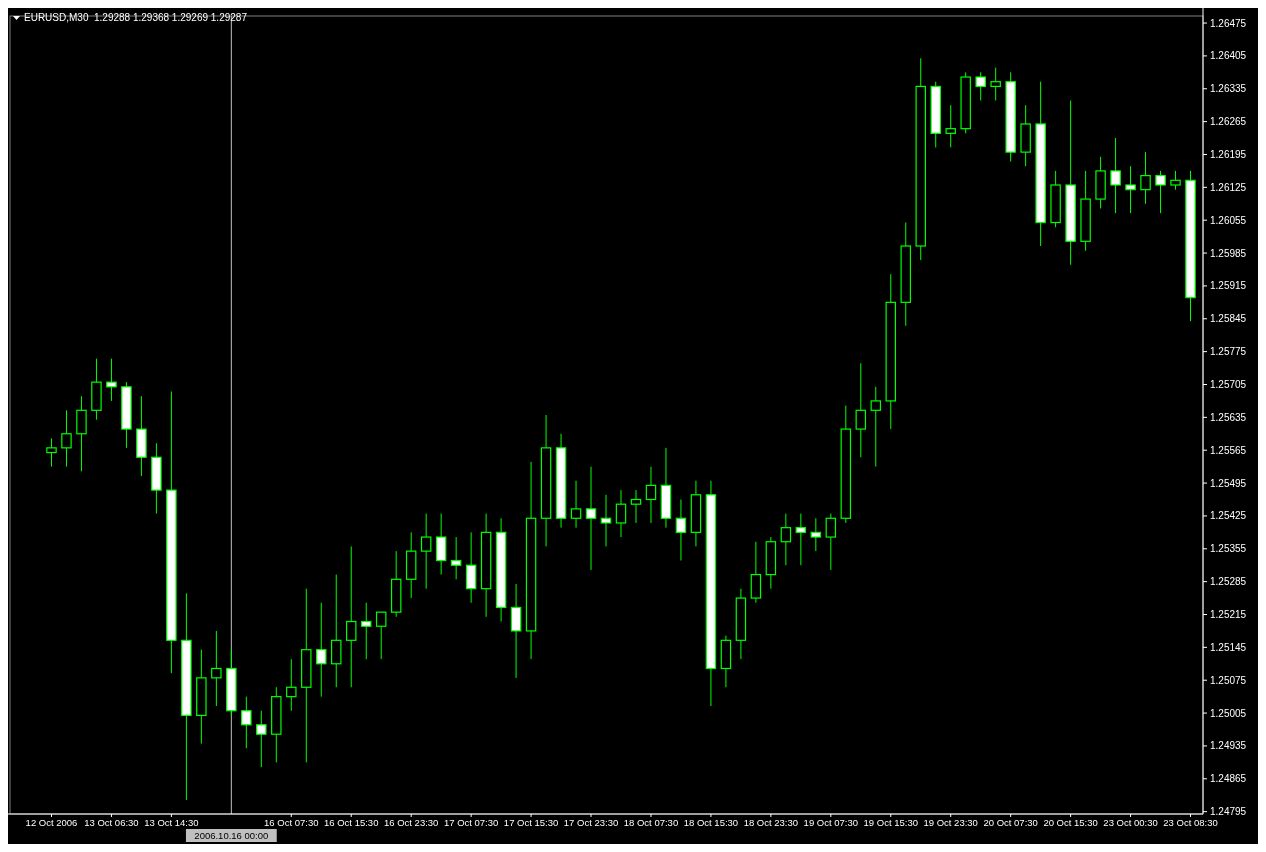  I want to click on x-tick-label: 17 Oct 15:30, so click(531, 822).